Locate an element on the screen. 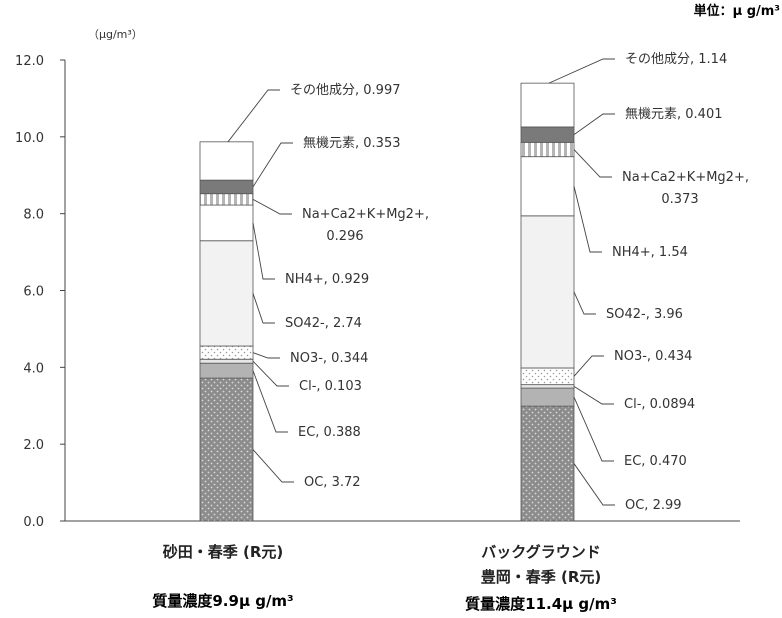  bar-0-SO42- is located at coordinates (226, 293).